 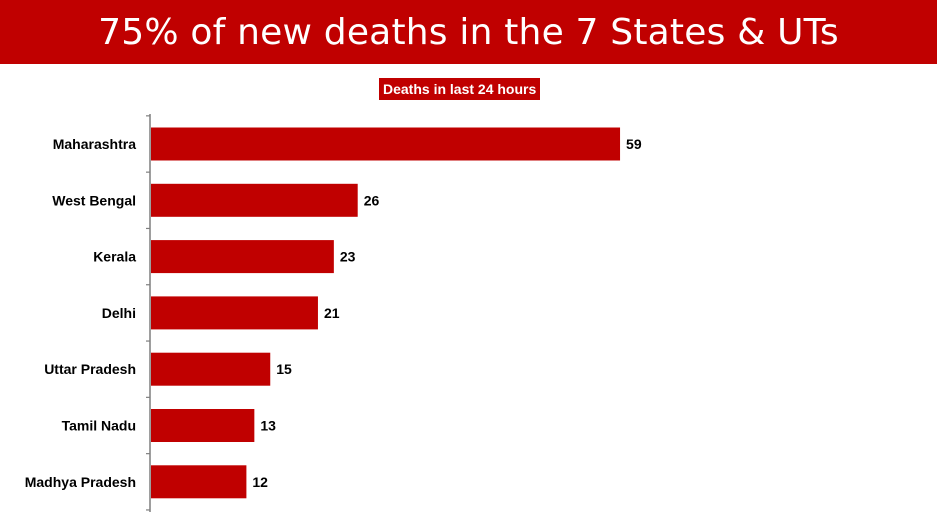 What do you see at coordinates (114, 257) in the screenshot?
I see `category-label: Kerala` at bounding box center [114, 257].